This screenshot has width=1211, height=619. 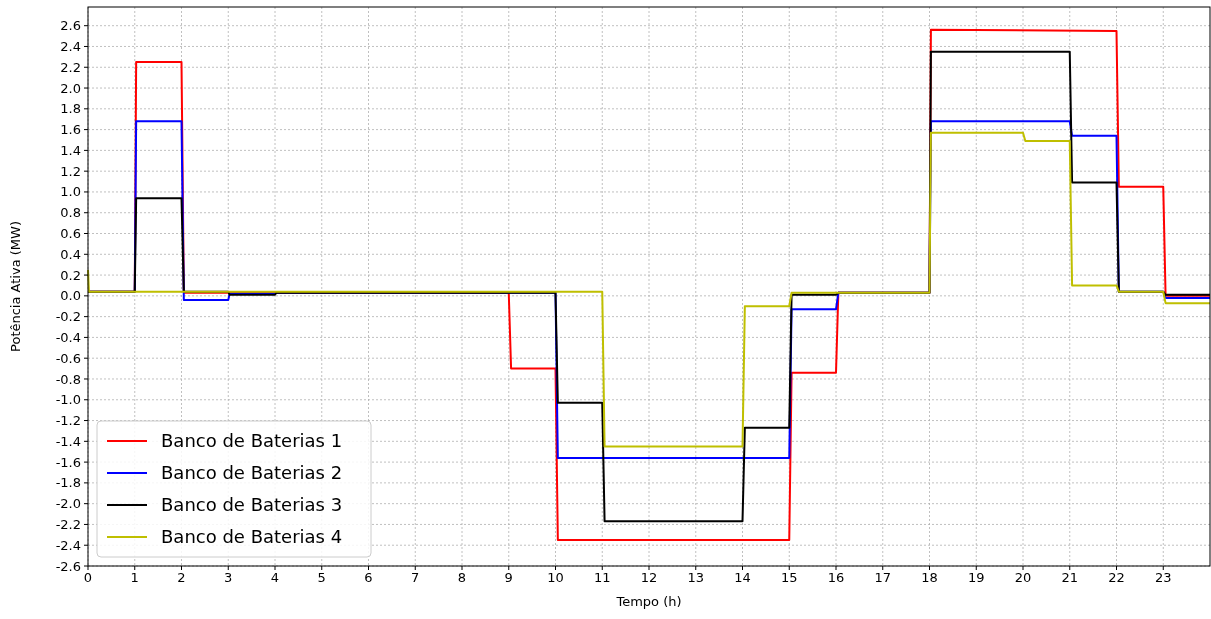 What do you see at coordinates (789, 577) in the screenshot?
I see `x-tick-label: 15` at bounding box center [789, 577].